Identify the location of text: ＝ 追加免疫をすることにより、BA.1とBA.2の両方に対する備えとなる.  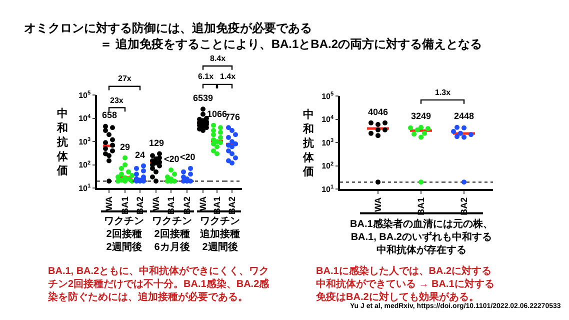
(291, 44).